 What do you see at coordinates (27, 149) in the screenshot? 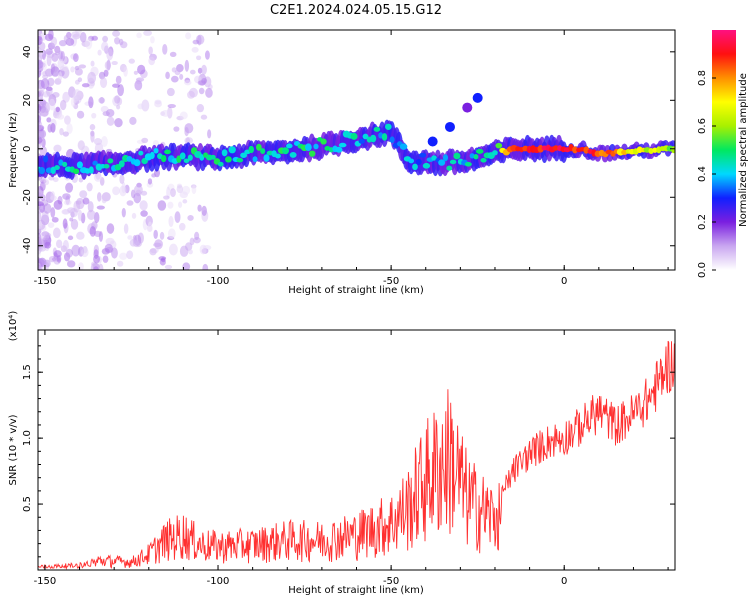
I see `heatmap-y-tick-label: 0` at bounding box center [27, 149].